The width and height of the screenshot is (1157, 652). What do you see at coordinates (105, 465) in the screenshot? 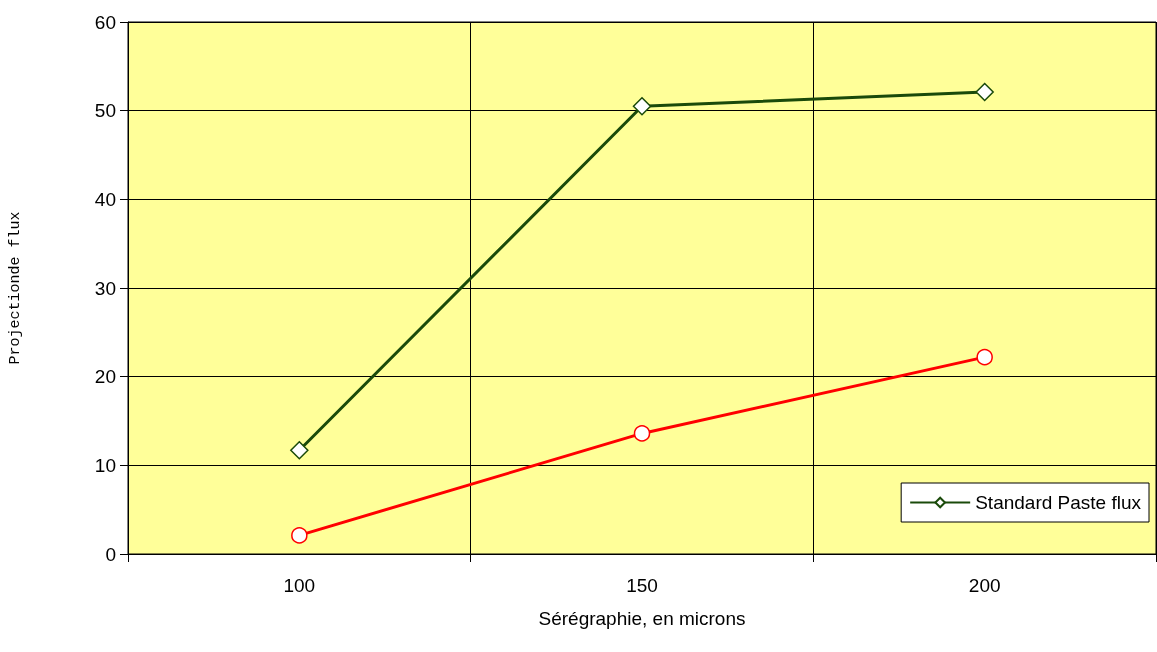
I see `y-tick-label: 10` at bounding box center [105, 465].